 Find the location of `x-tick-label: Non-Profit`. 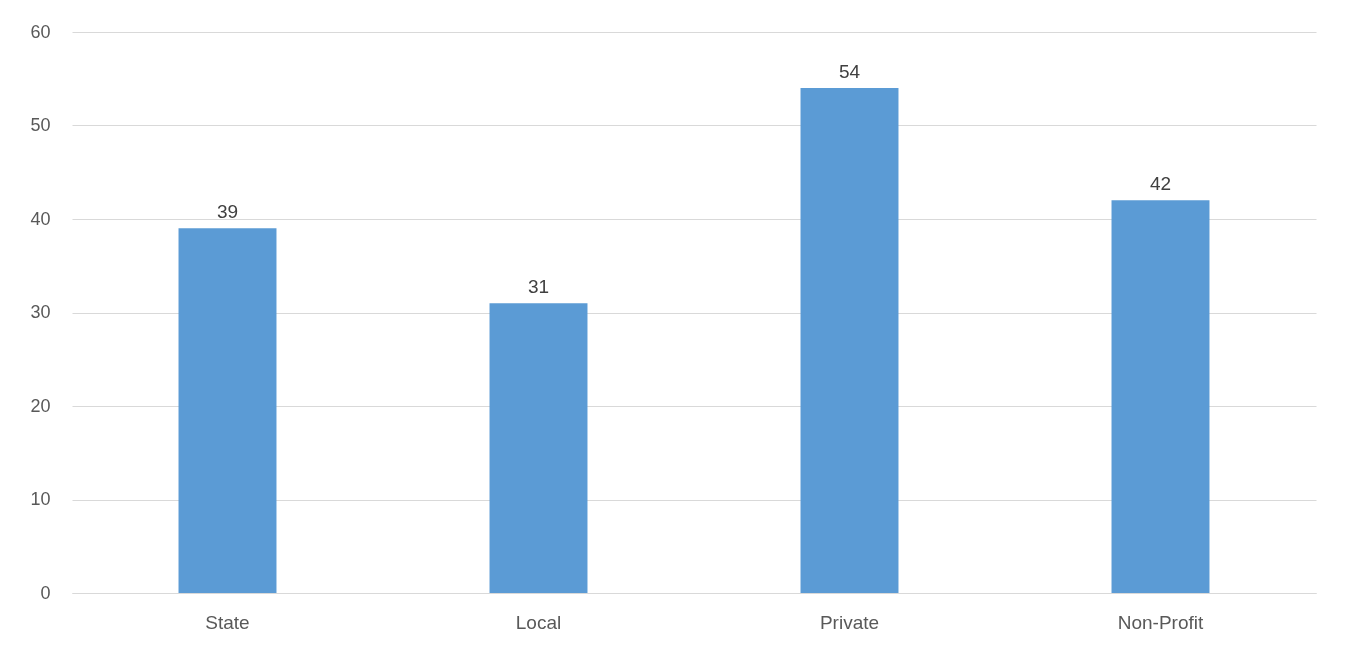

x-tick-label: Non-Profit is located at coordinates (1160, 622).